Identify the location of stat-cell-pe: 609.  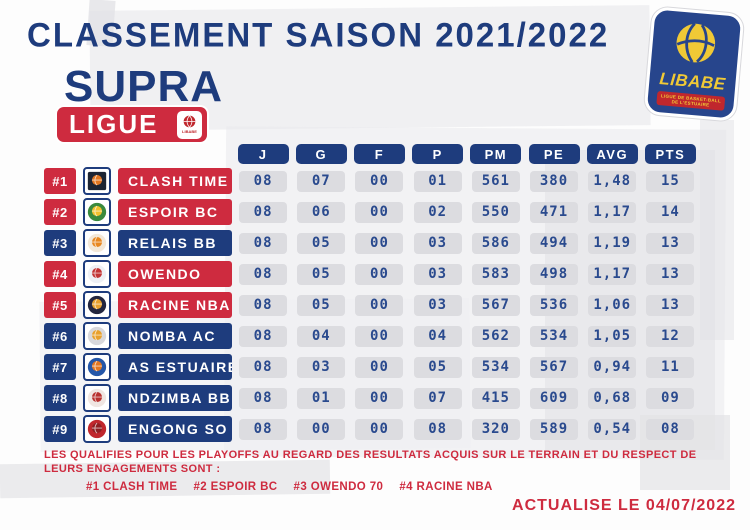
(554, 398).